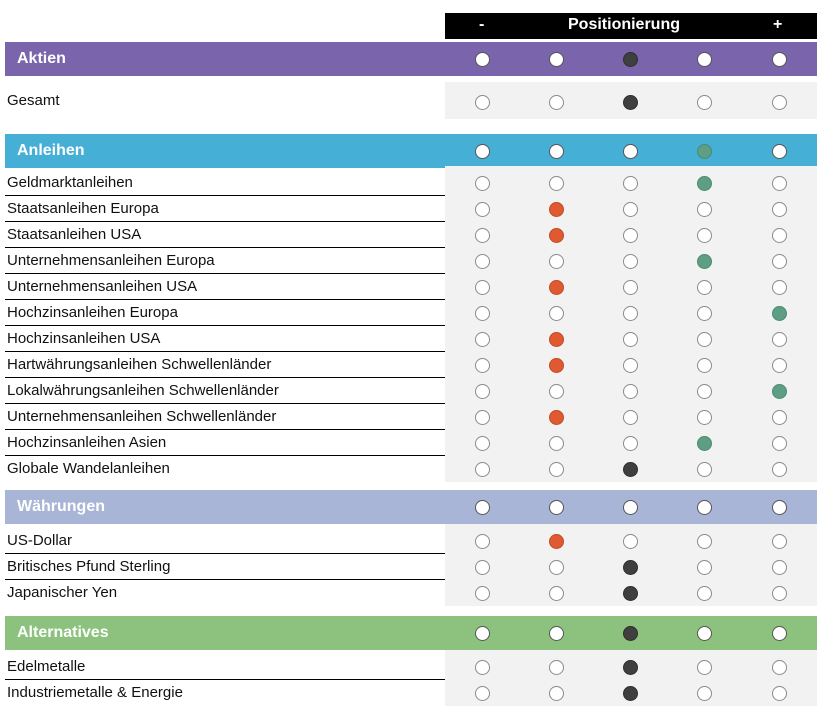 This screenshot has width=820, height=711. I want to click on row-label: Hochzinsanleihen USA, so click(84, 338).